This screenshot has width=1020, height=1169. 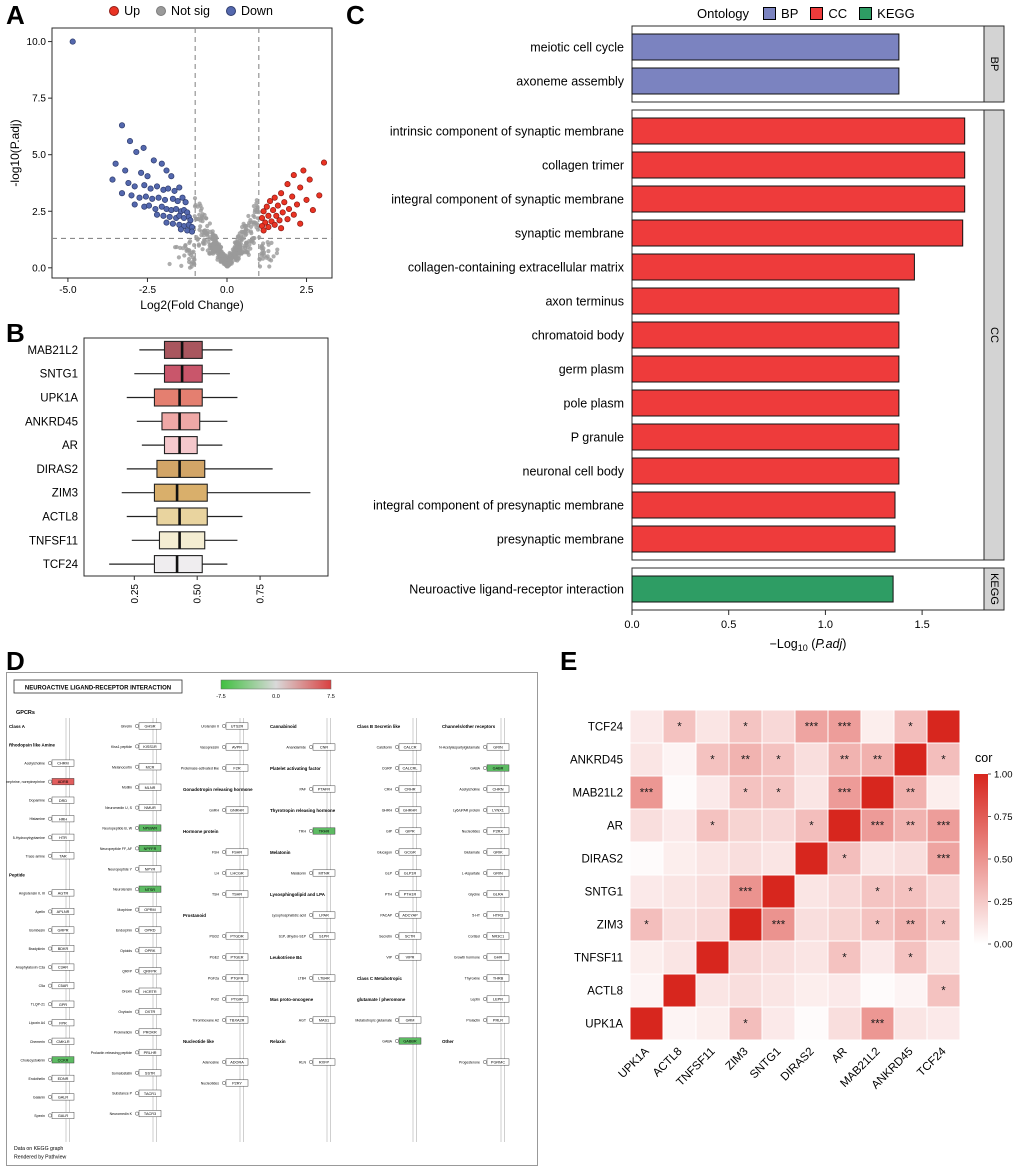 What do you see at coordinates (469, 790) in the screenshot?
I see `svg-text: Acetylcholine` at bounding box center [469, 790].